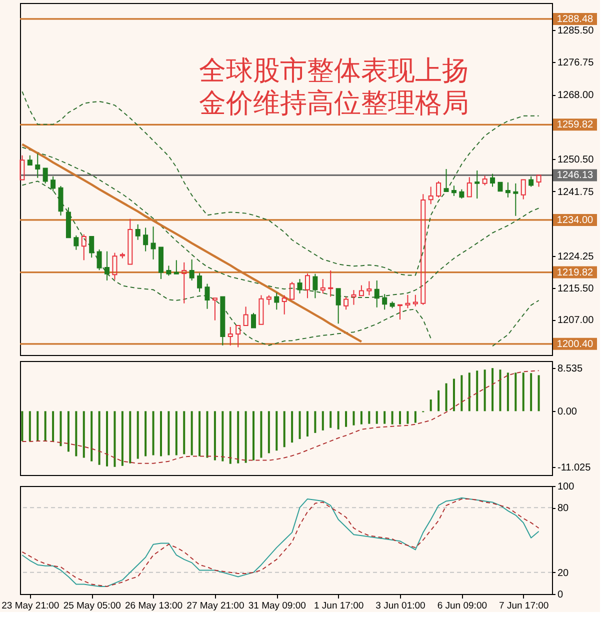 This screenshot has height=617, width=601. Describe the element at coordinates (333, 103) in the screenshot. I see `text: 金价维持高位整理格局` at that location.